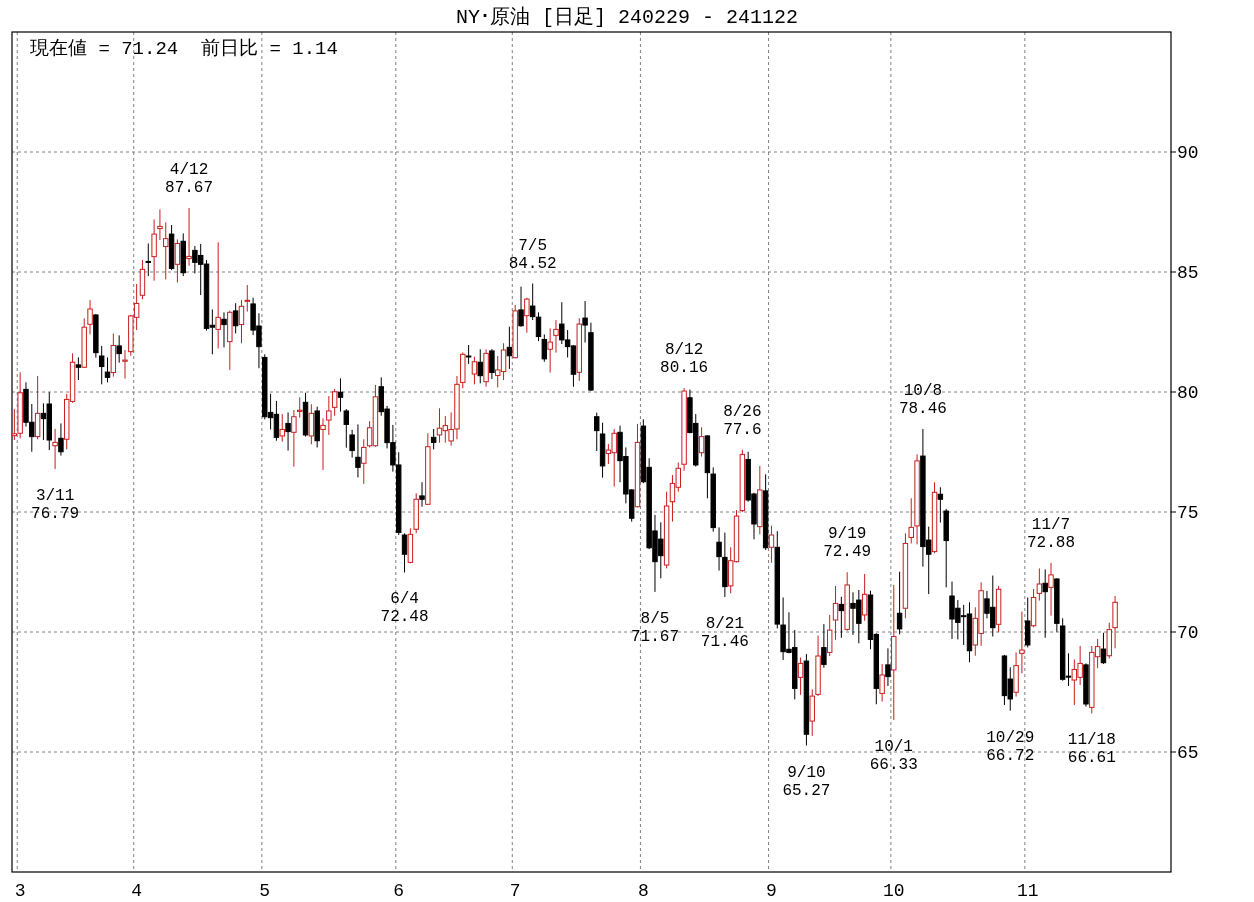 The image size is (1254, 902). What do you see at coordinates (515, 891) in the screenshot?
I see `x-tick-label: 7` at bounding box center [515, 891].